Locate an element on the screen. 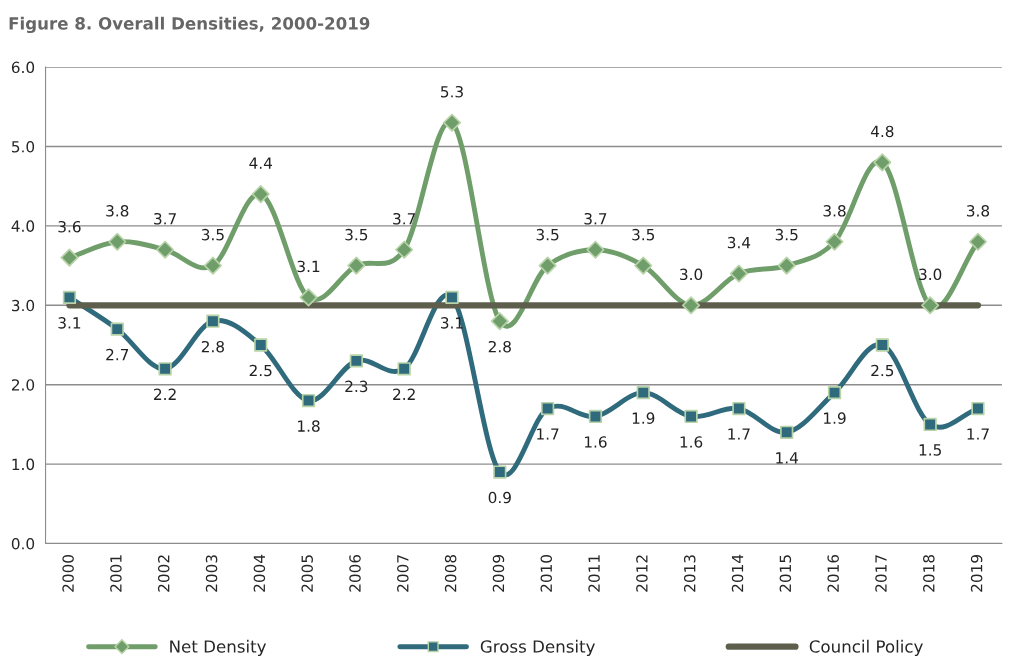 This screenshot has width=1012, height=671. data-label: 1.6 is located at coordinates (595, 442).